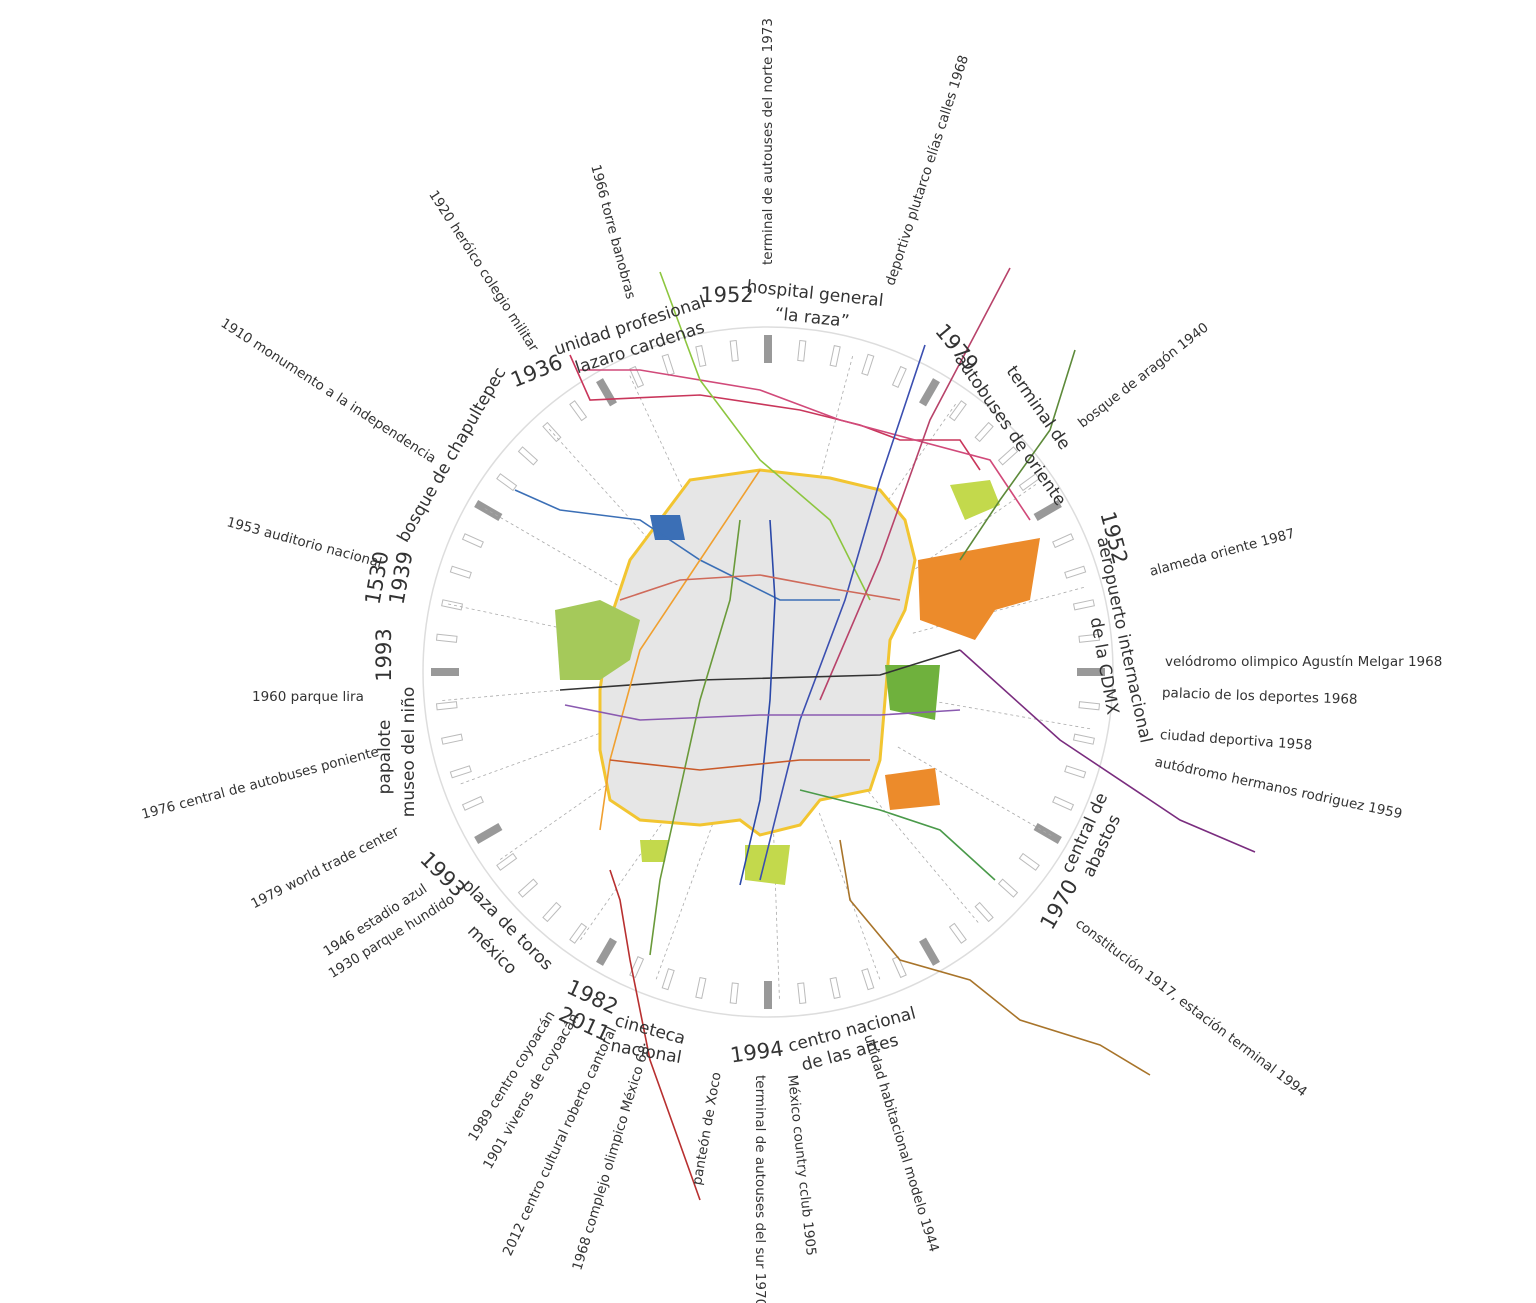 The height and width of the screenshot is (1303, 1536). I want to click on landmark-label: 1960 parque lira, so click(308, 697).